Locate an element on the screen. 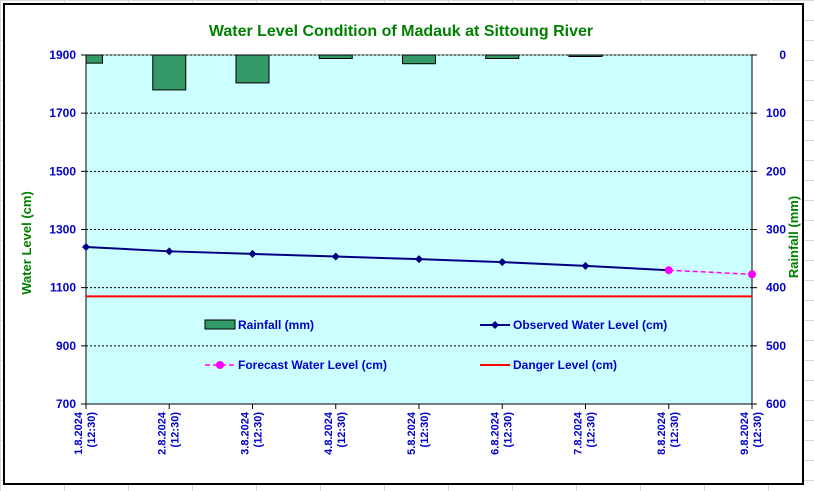 This screenshot has width=814, height=491. x-tick-label: 7.8.2024 is located at coordinates (579, 433).